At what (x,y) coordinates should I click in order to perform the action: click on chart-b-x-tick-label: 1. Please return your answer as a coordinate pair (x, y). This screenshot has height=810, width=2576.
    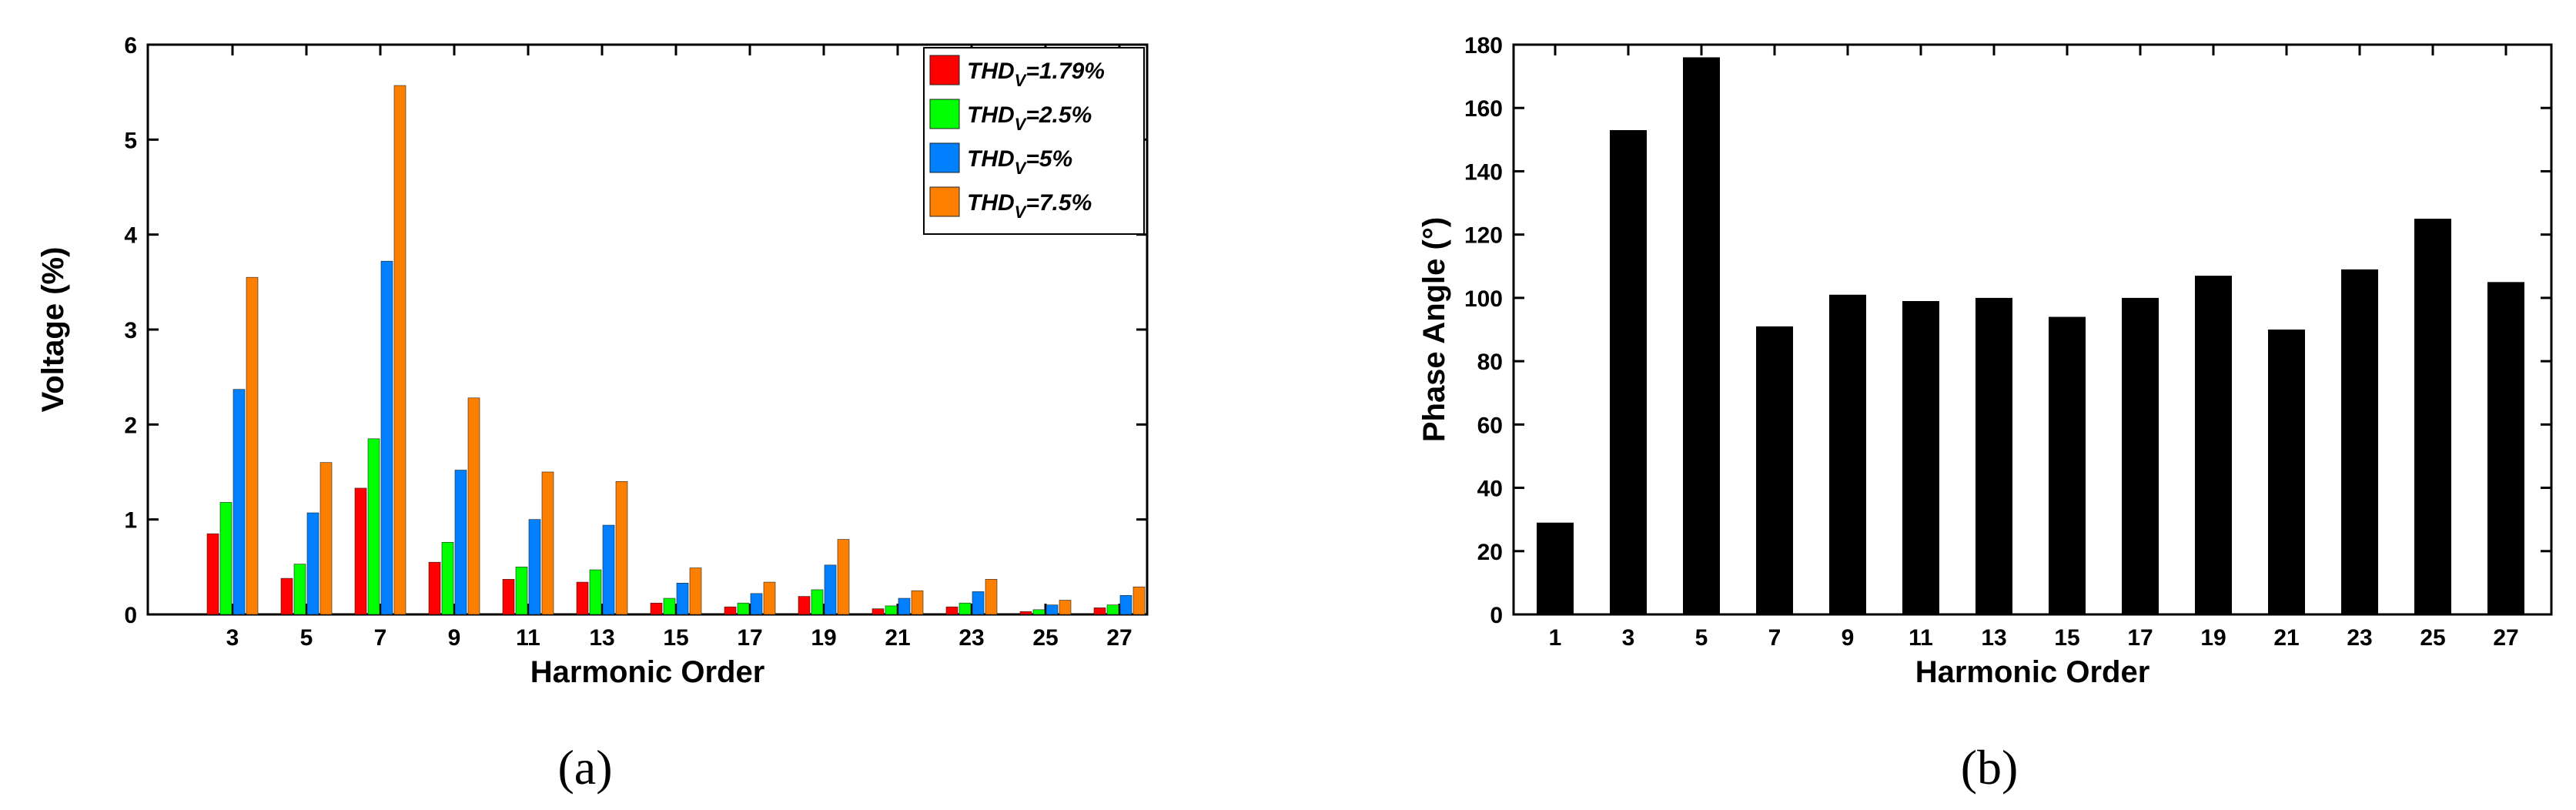
    Looking at the image, I should click on (1556, 638).